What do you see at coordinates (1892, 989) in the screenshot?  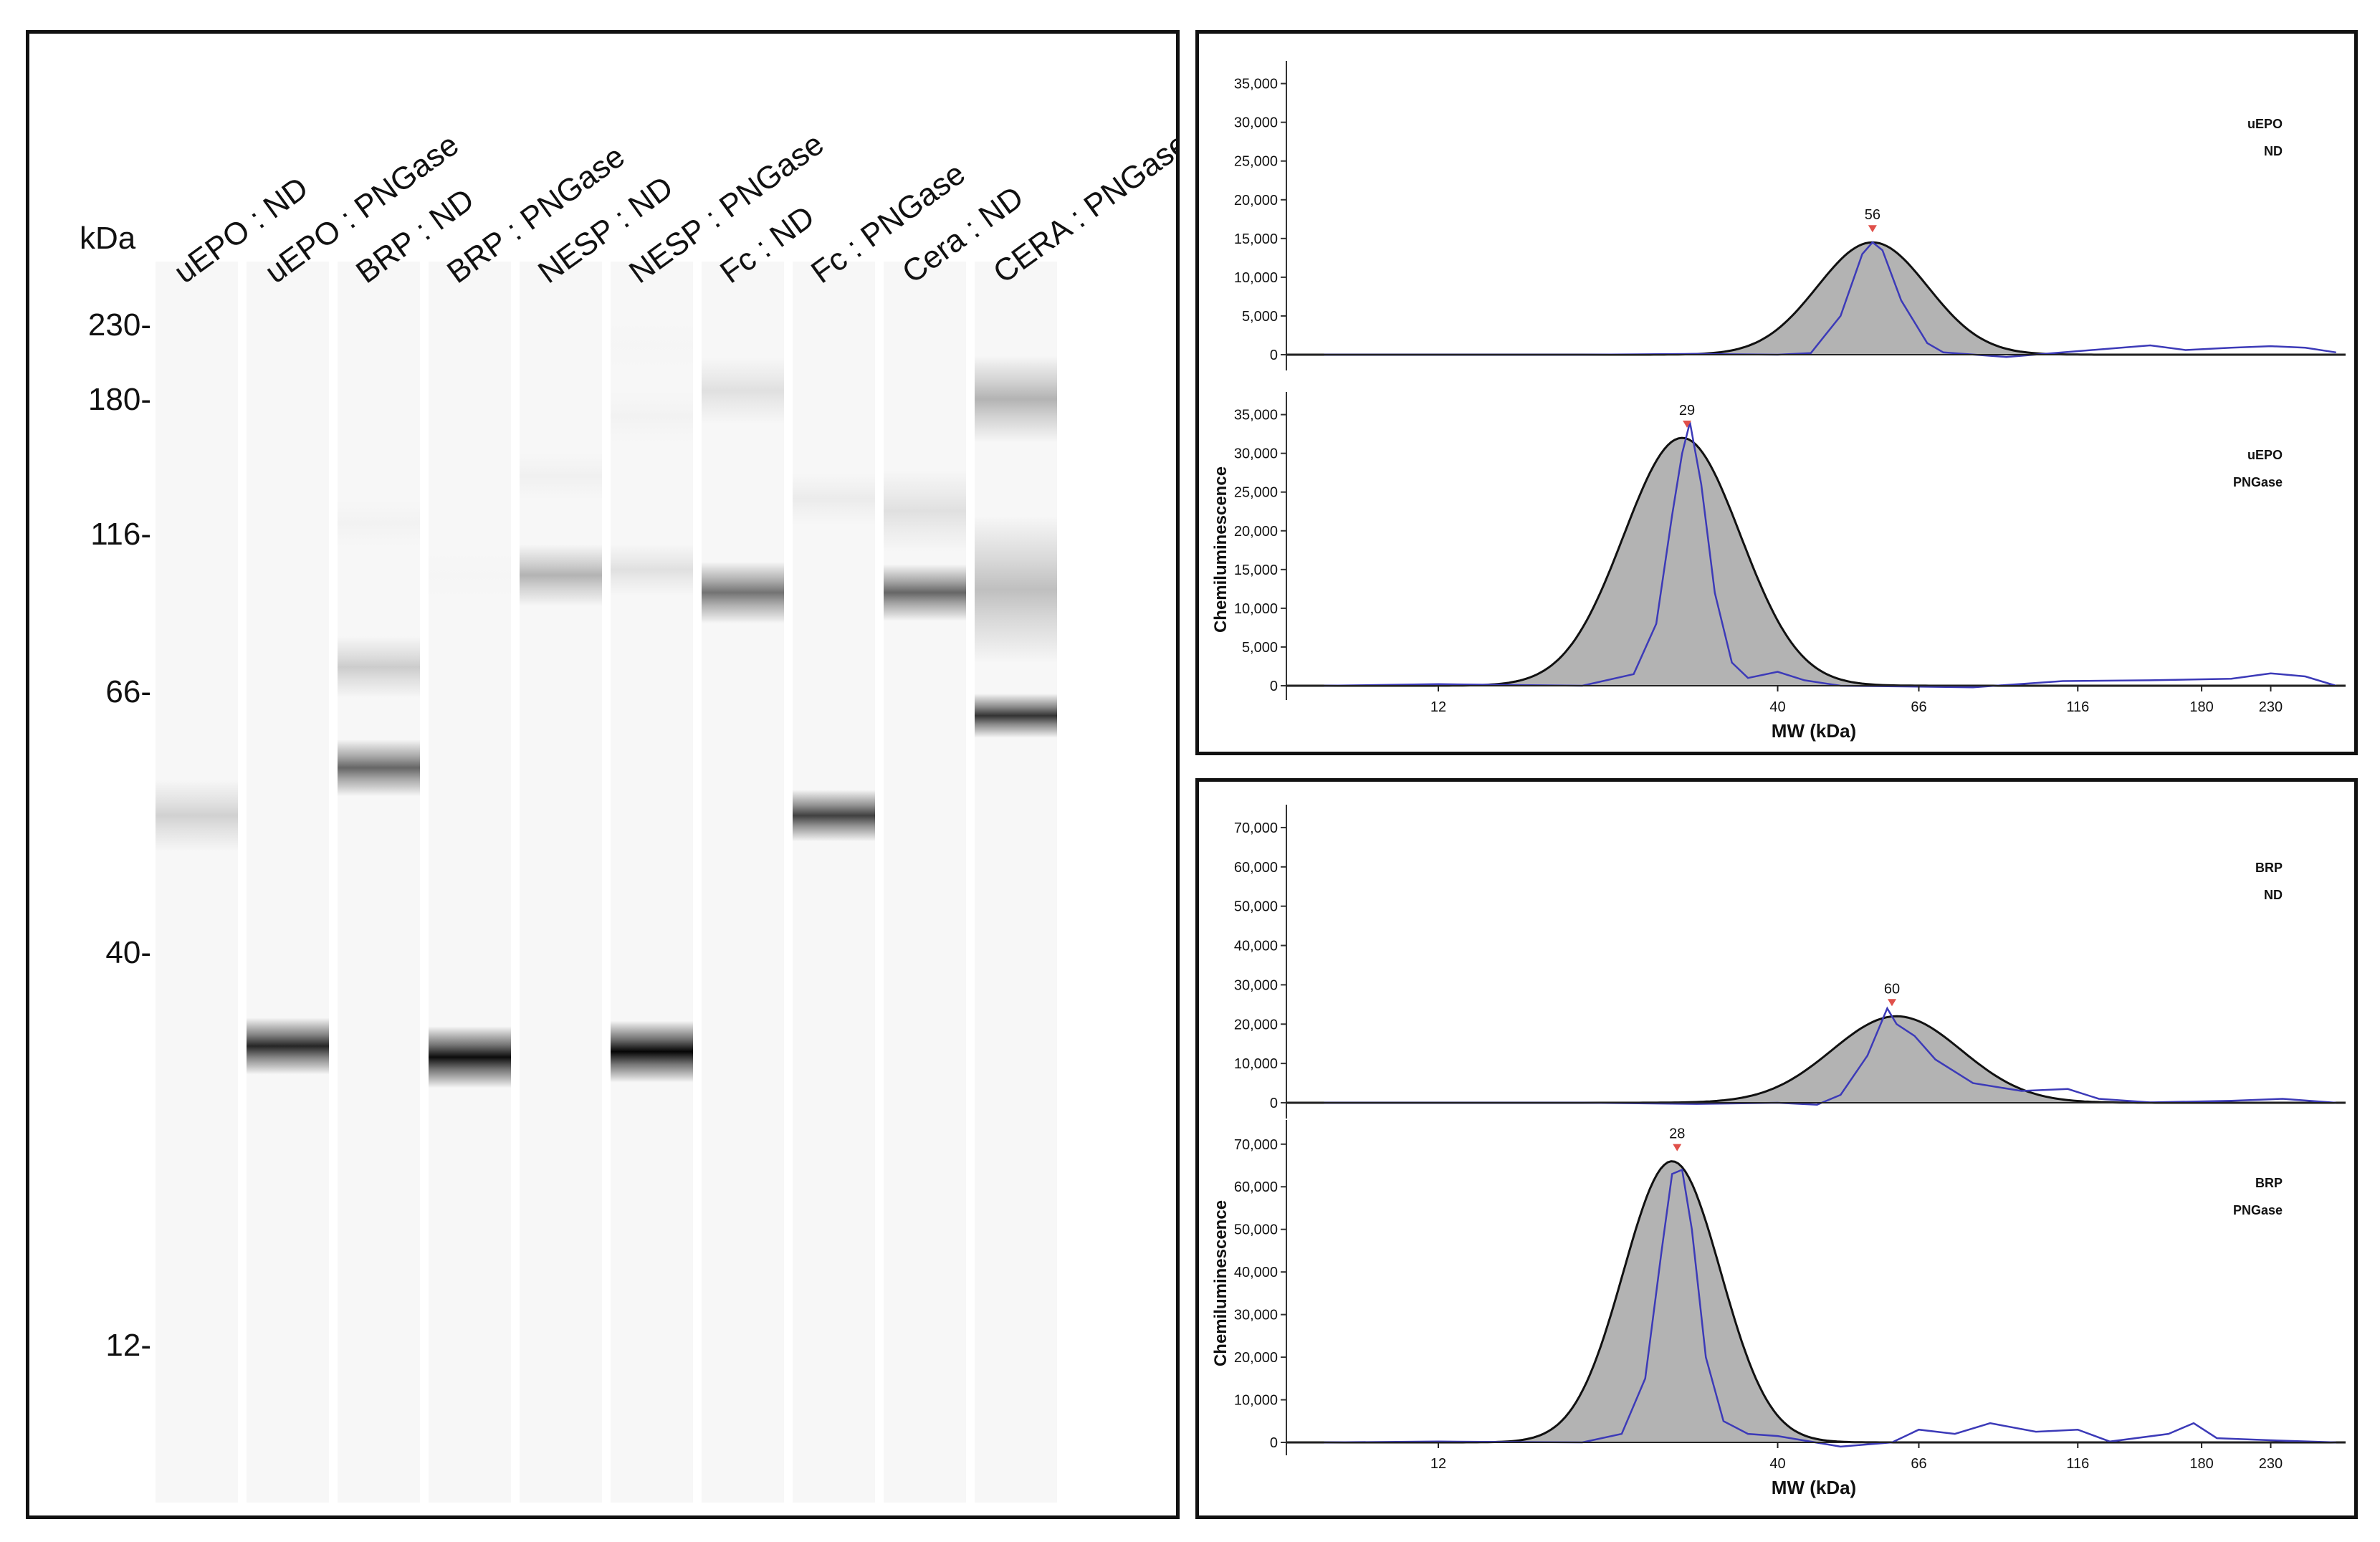 I see `peak-label: 60` at bounding box center [1892, 989].